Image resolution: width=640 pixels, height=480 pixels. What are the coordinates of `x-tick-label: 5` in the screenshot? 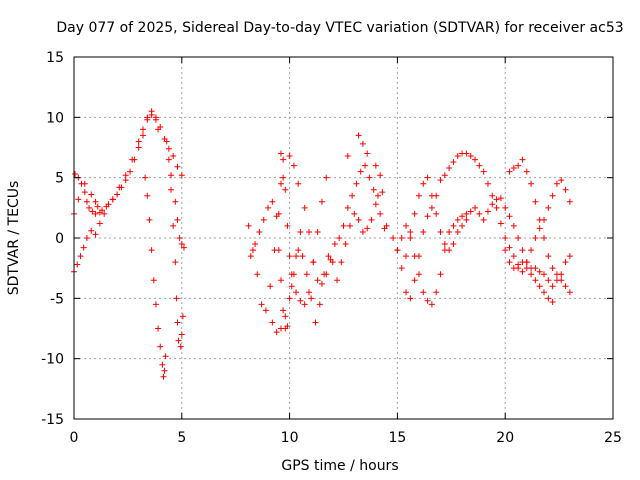 It's located at (181, 438).